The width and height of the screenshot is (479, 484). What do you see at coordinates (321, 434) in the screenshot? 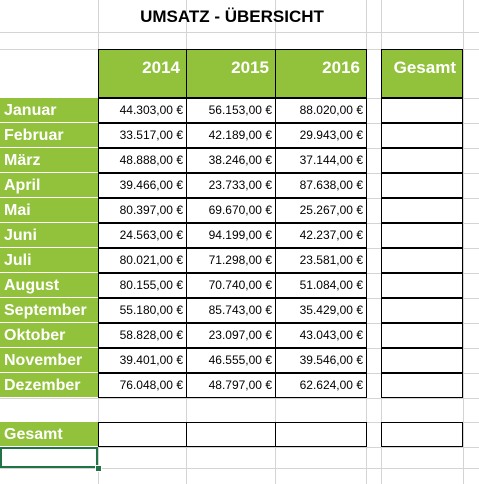
I see `total-cell-2016` at bounding box center [321, 434].